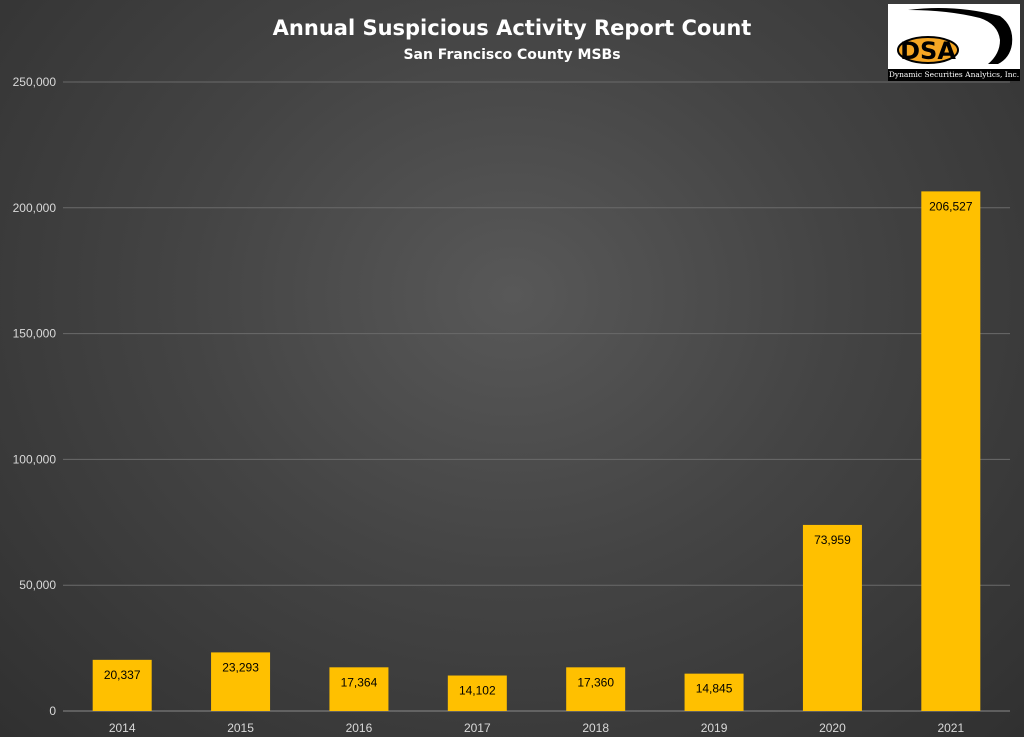  Describe the element at coordinates (122, 728) in the screenshot. I see `x-tick-label: 2014` at that location.